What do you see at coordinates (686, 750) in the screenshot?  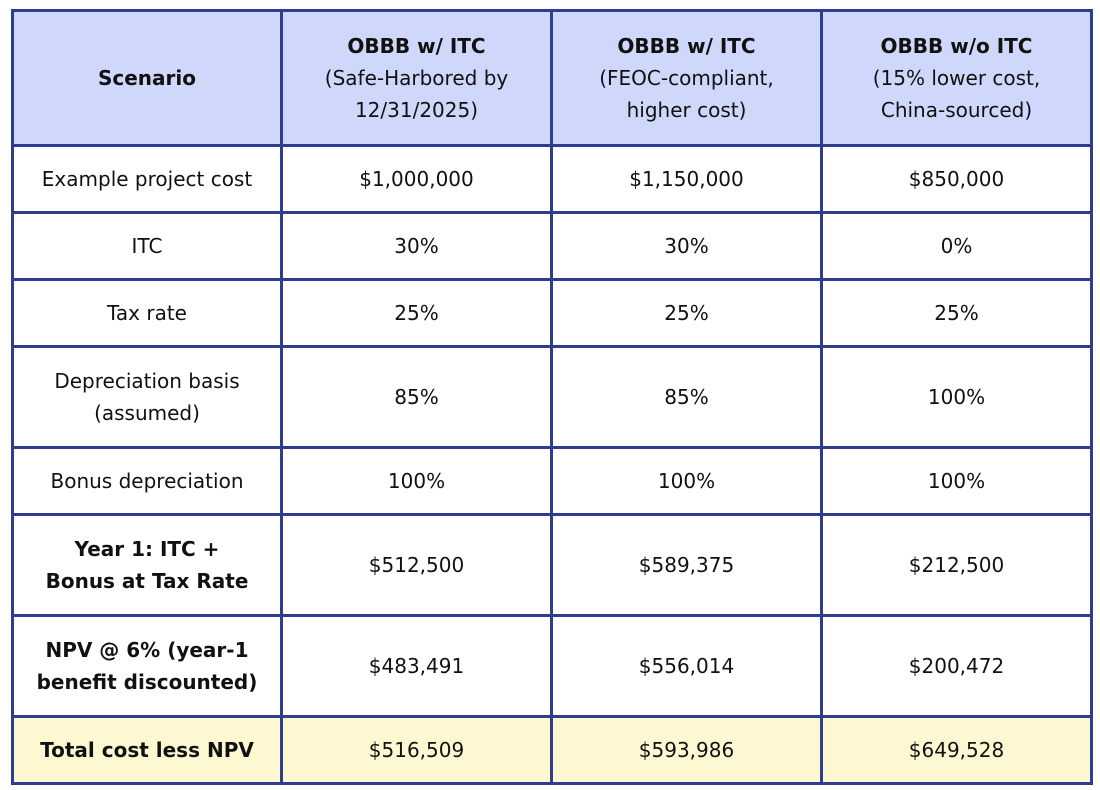 I see `total-cell: $593,986` at bounding box center [686, 750].